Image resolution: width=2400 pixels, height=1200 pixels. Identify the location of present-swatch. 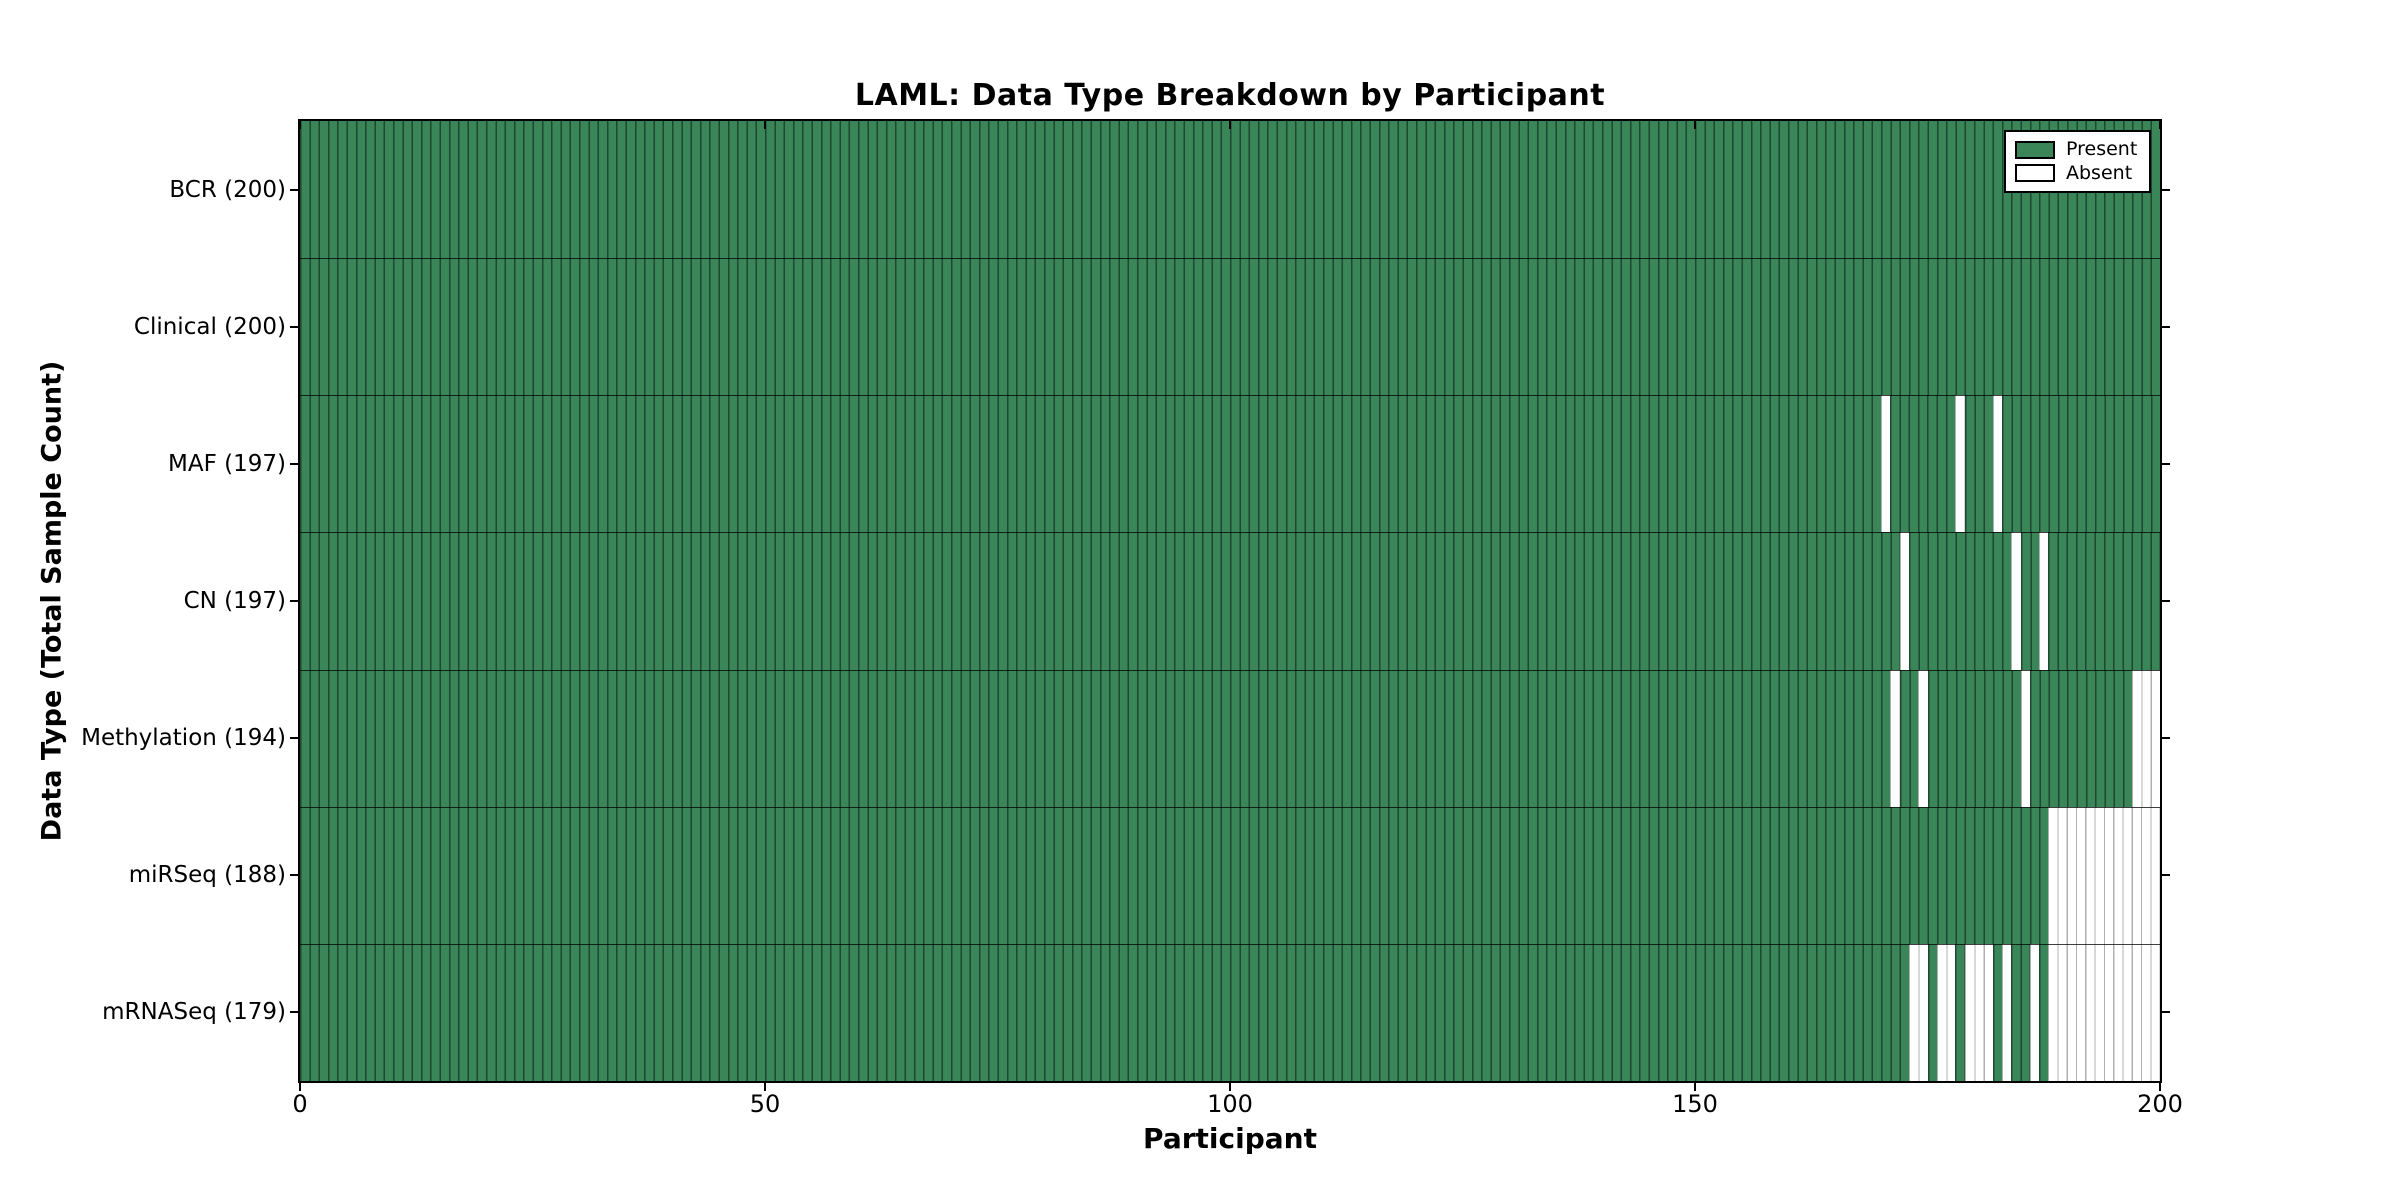
(2035, 149).